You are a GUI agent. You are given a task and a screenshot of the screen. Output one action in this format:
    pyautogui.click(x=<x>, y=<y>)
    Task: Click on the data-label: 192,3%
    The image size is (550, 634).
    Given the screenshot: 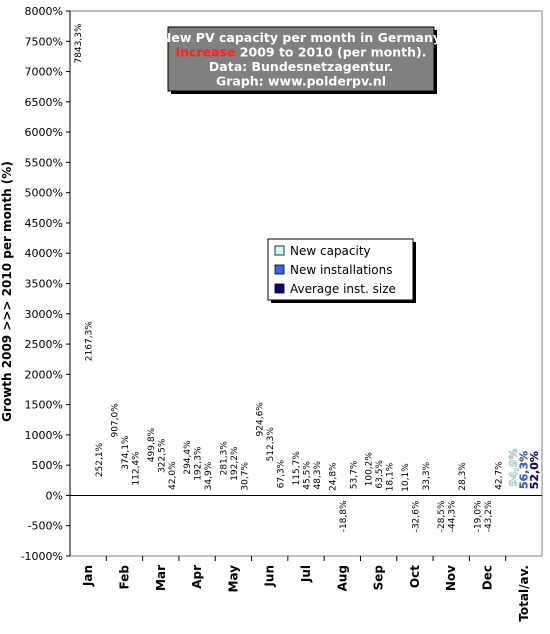 What is the action you would take?
    pyautogui.click(x=199, y=463)
    